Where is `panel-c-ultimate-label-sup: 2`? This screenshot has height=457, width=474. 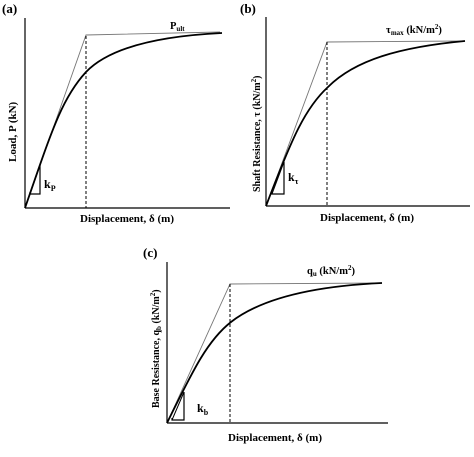
panel-c-ultimate-label-sup: 2 is located at coordinates (350, 268).